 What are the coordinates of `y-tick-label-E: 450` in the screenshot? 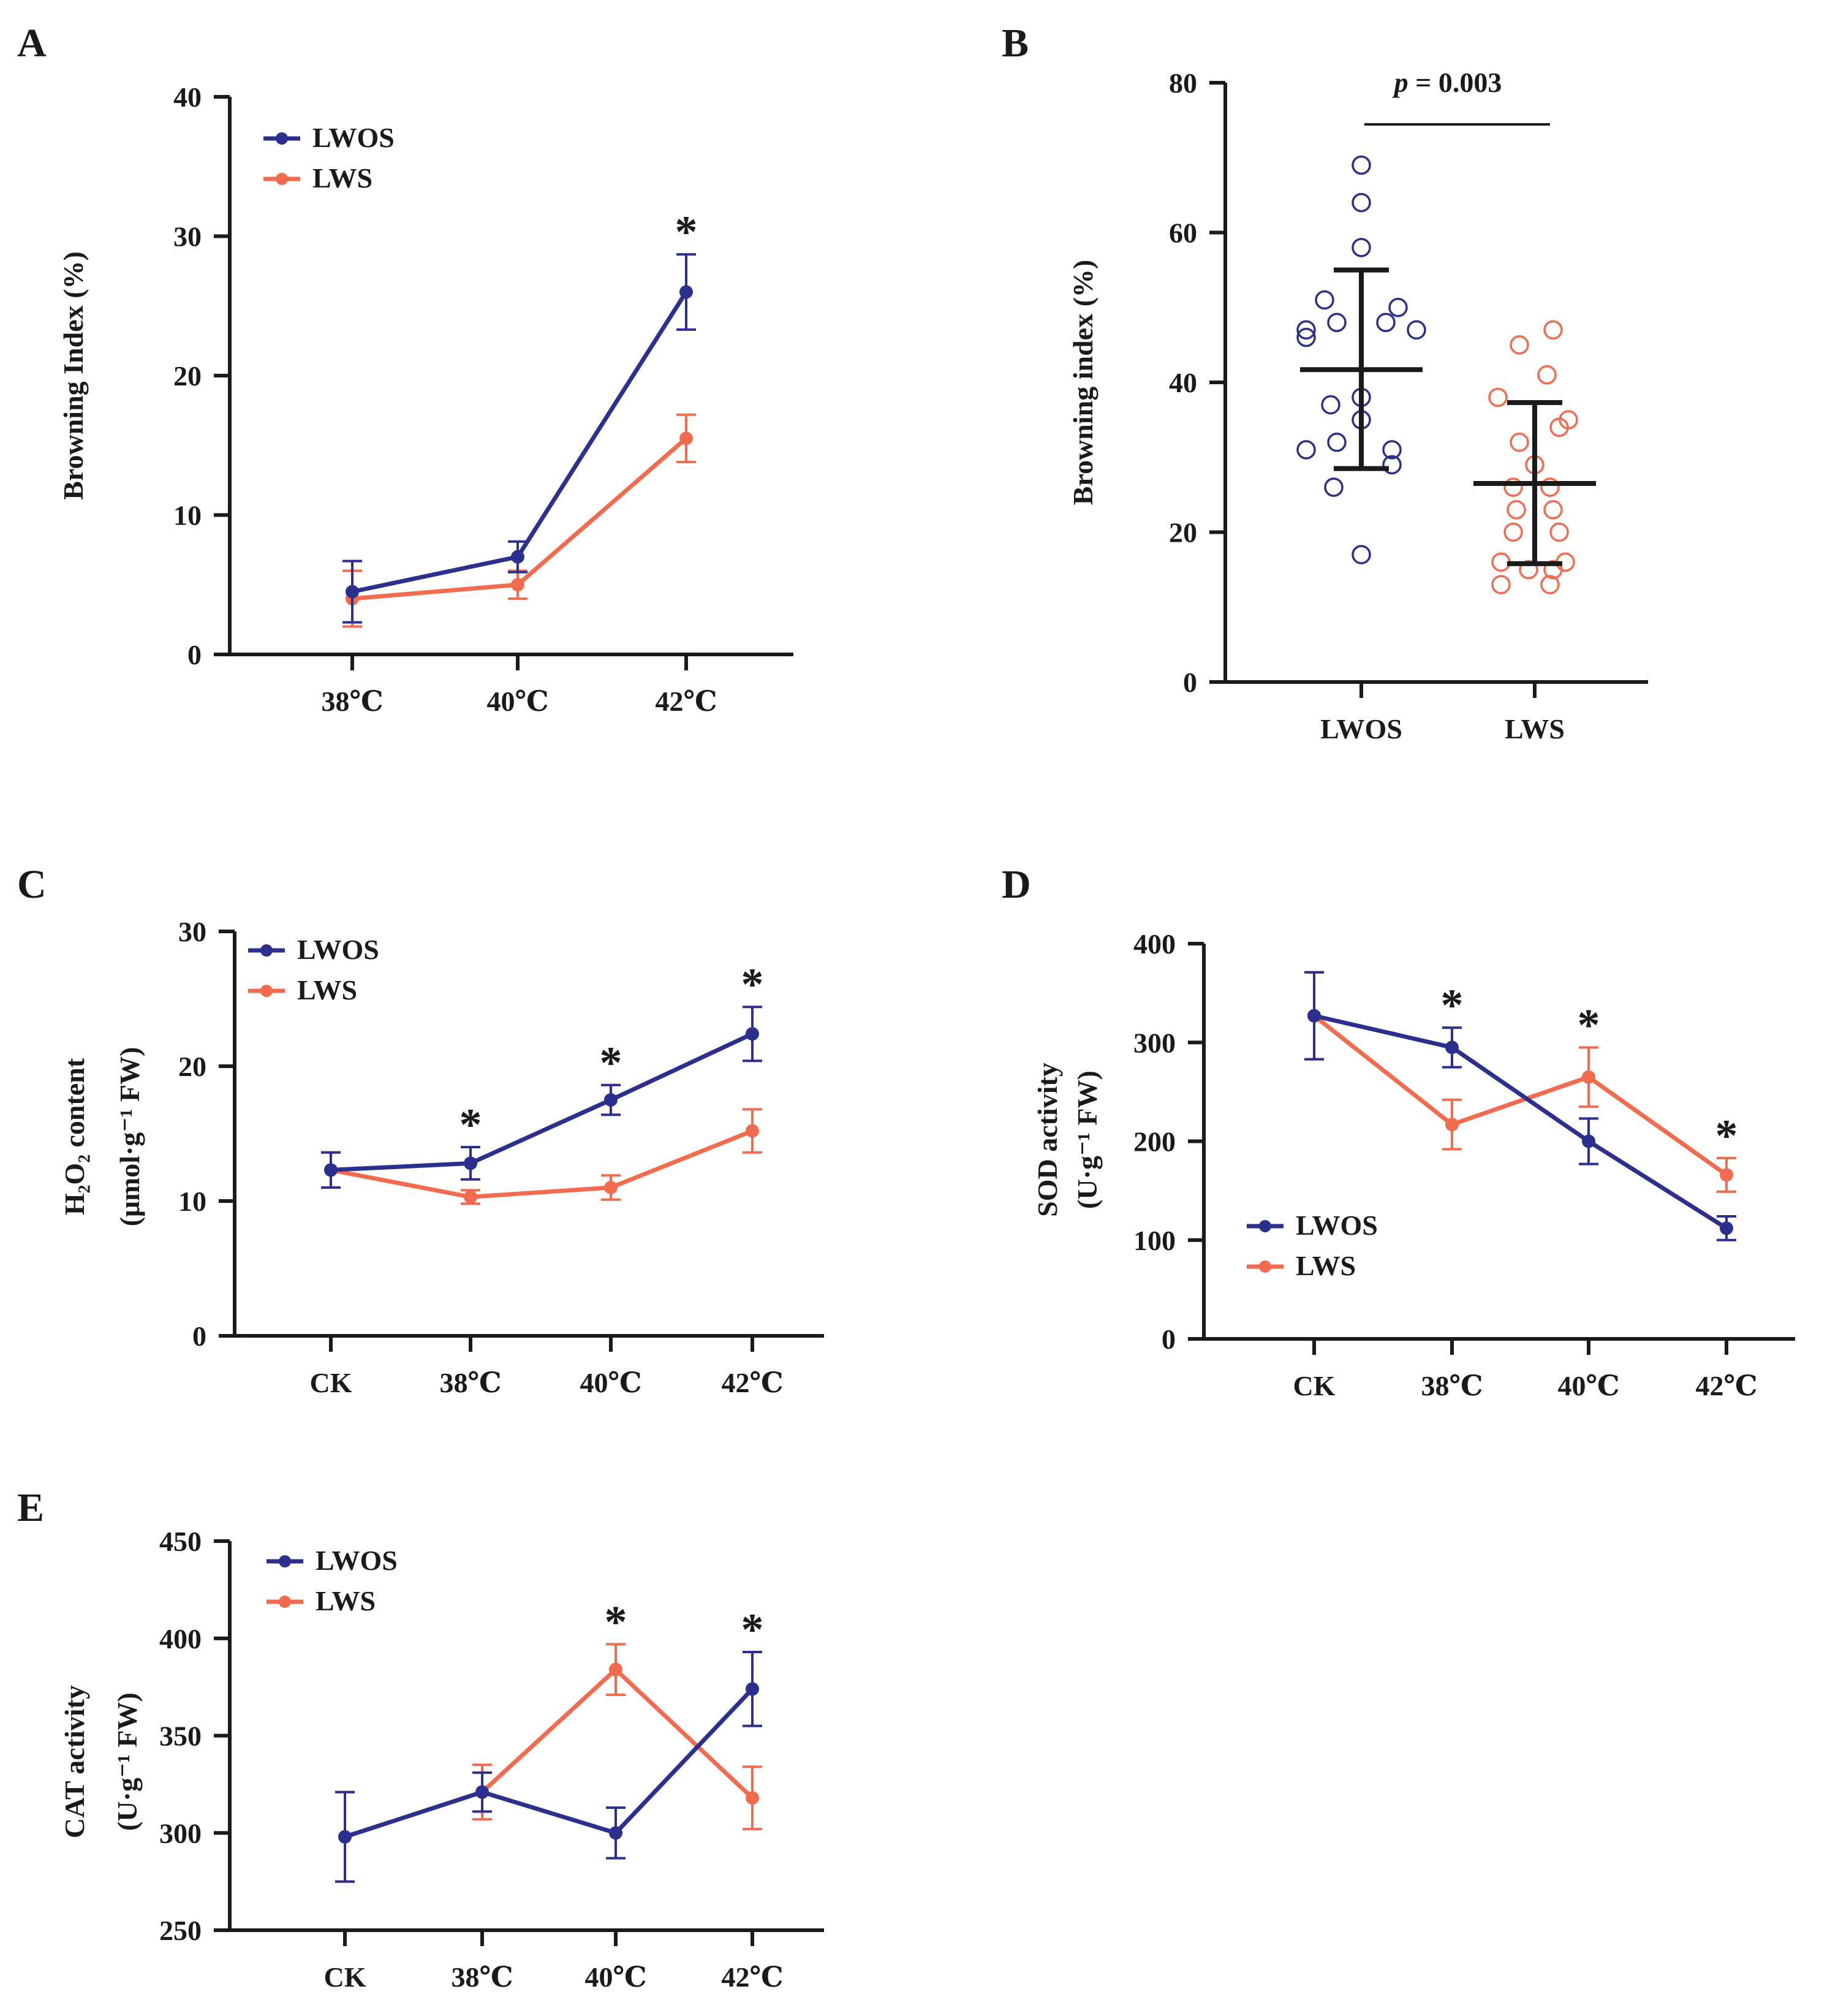 It's located at (181, 1541).